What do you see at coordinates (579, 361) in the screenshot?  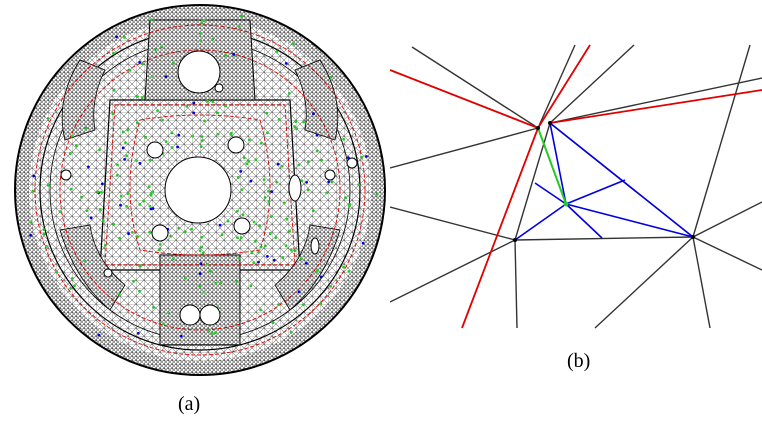 I see `caption-b: (b)` at bounding box center [579, 361].